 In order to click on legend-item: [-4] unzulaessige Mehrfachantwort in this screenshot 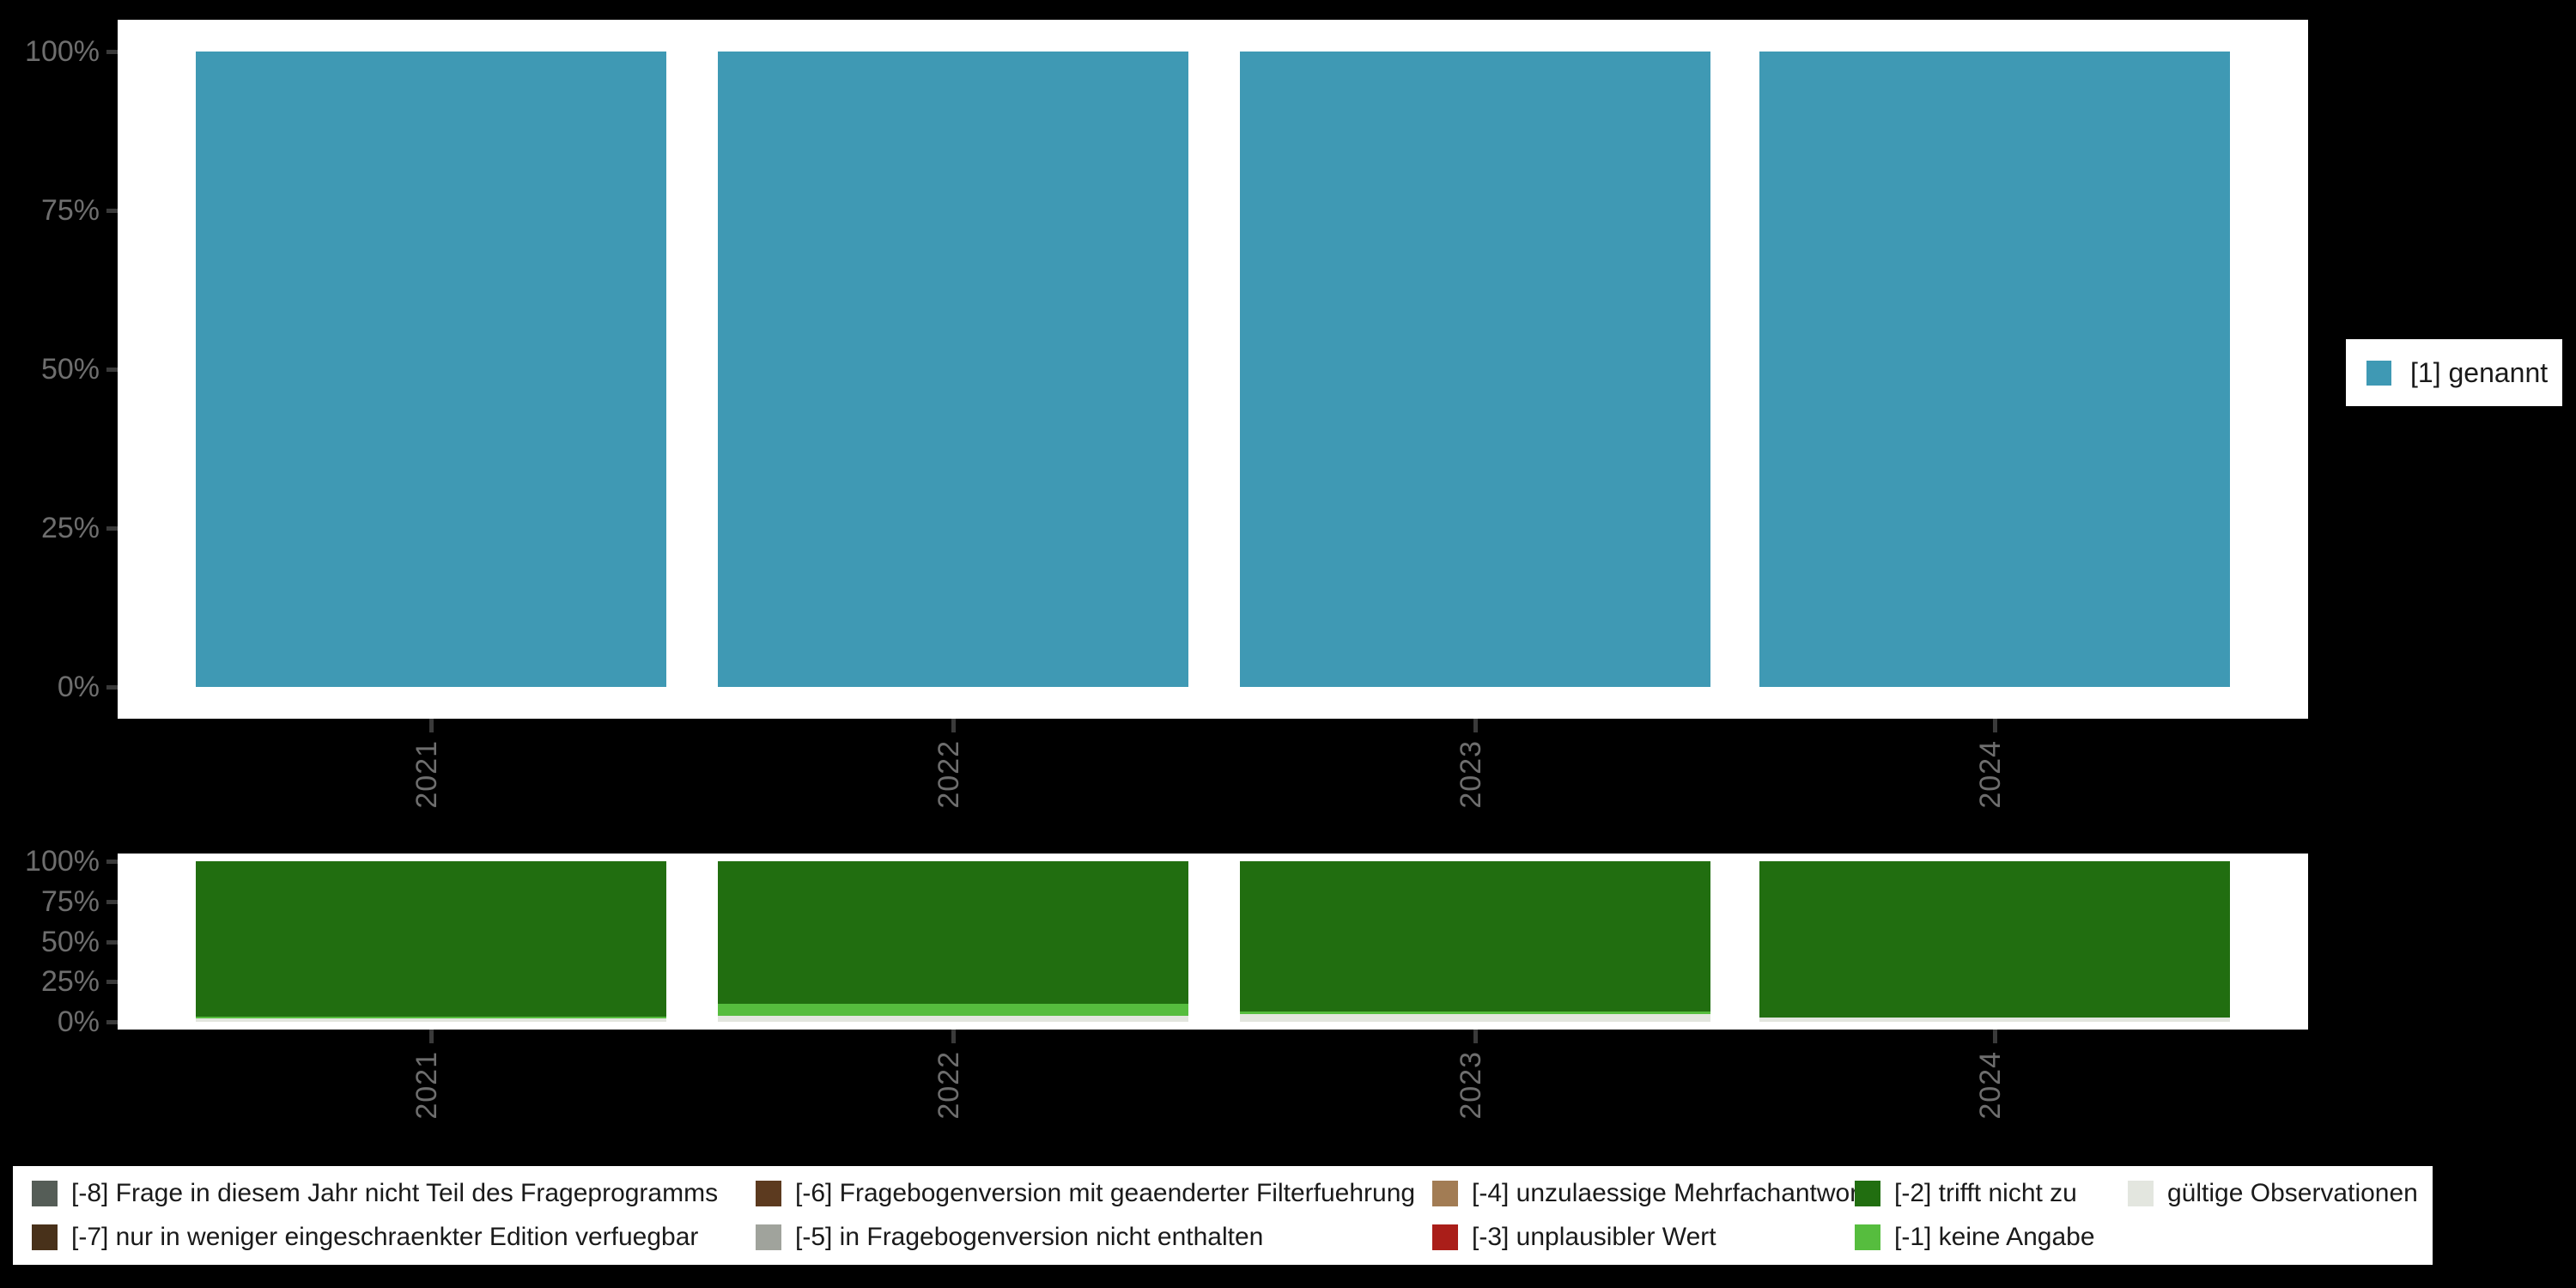, I will do `click(1649, 1193)`.